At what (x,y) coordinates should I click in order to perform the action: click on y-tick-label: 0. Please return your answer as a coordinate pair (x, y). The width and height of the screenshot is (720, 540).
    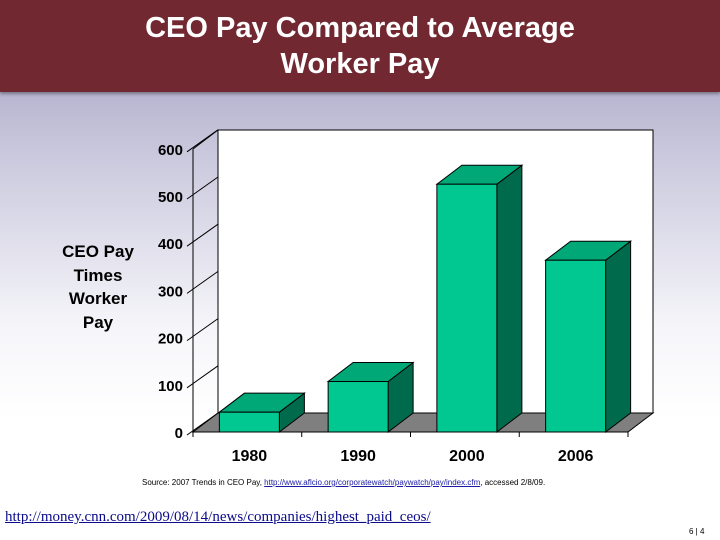
    Looking at the image, I should click on (179, 433).